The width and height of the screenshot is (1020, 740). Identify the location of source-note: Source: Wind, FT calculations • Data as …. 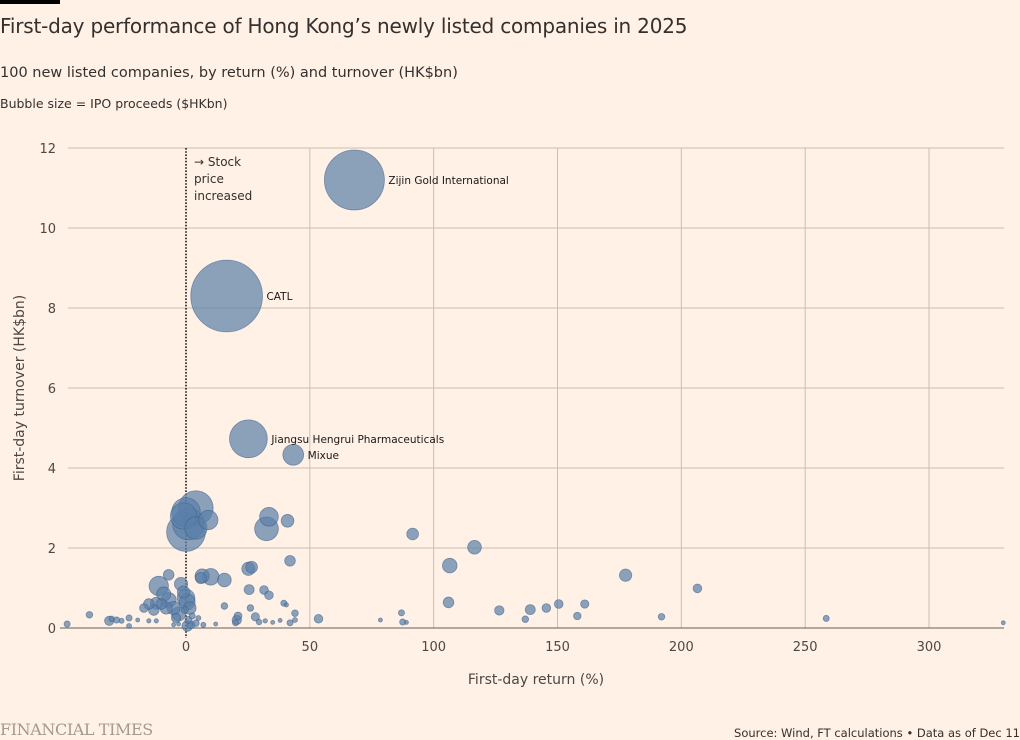
(877, 733).